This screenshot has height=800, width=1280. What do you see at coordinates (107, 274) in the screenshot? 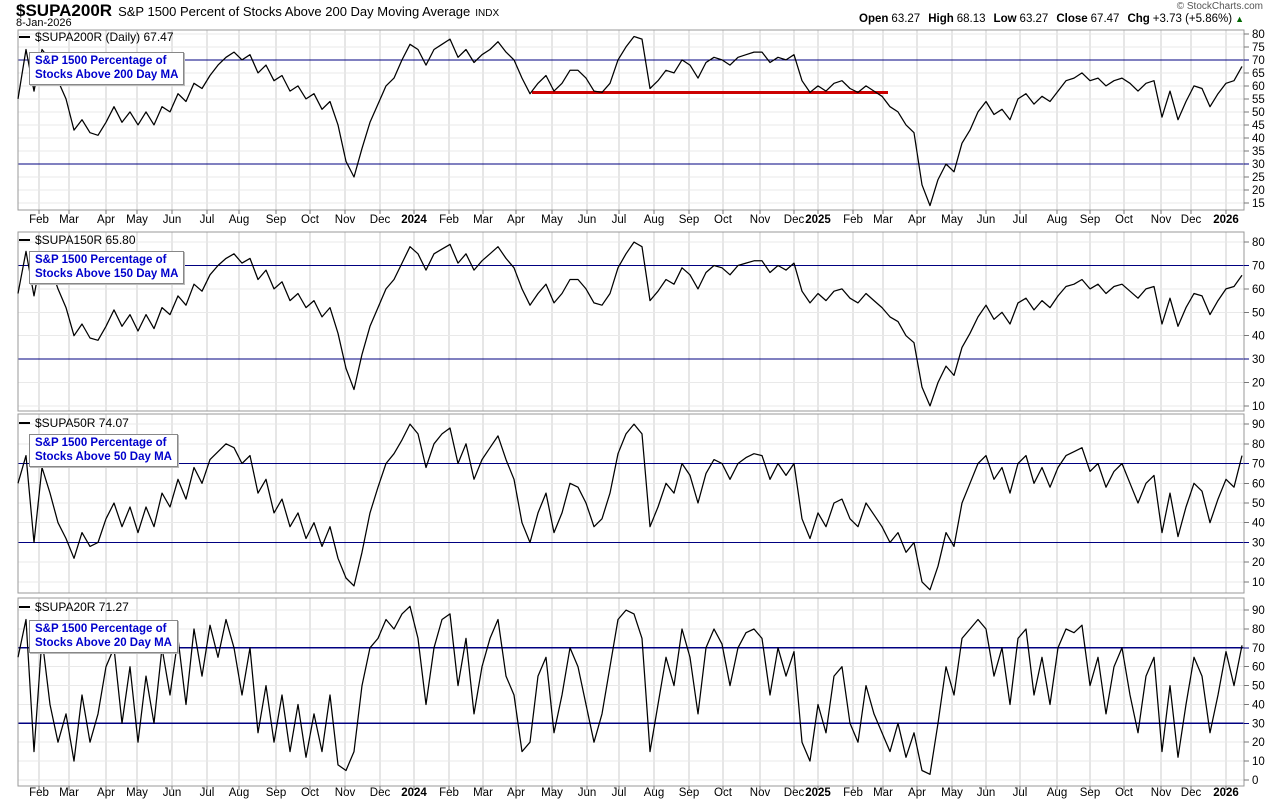
I see `panel2-label-line2: Stocks Above 150 Day MA` at bounding box center [107, 274].